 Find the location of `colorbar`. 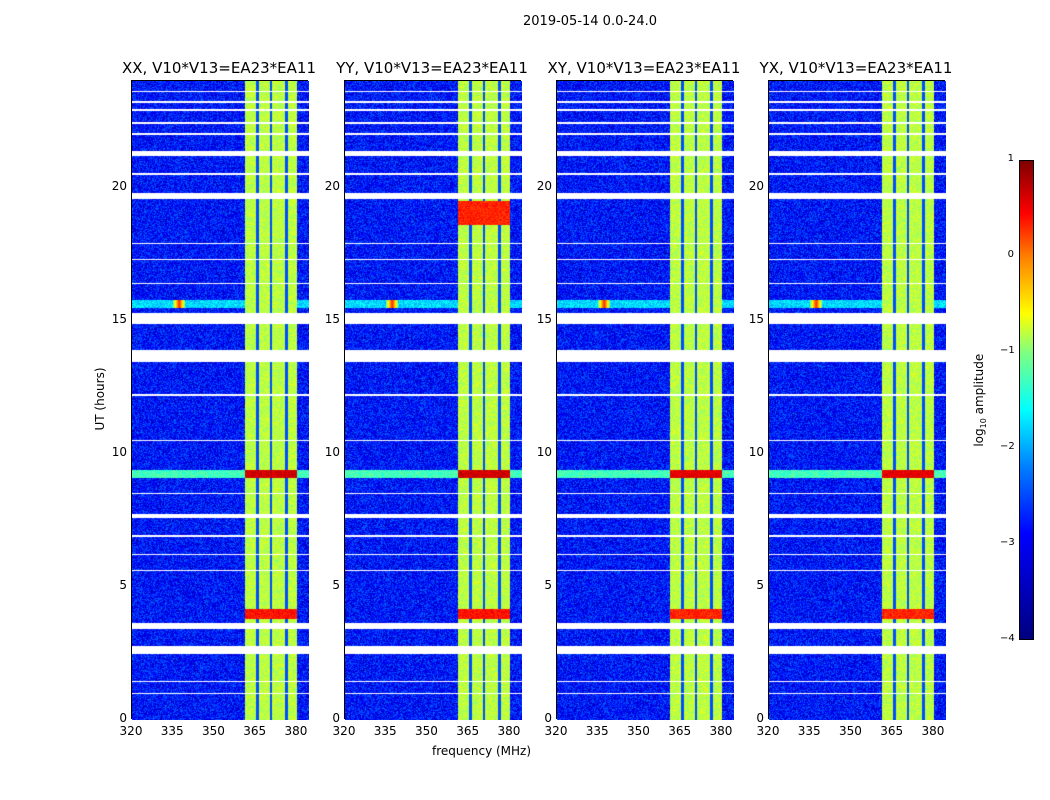

colorbar is located at coordinates (1026, 400).